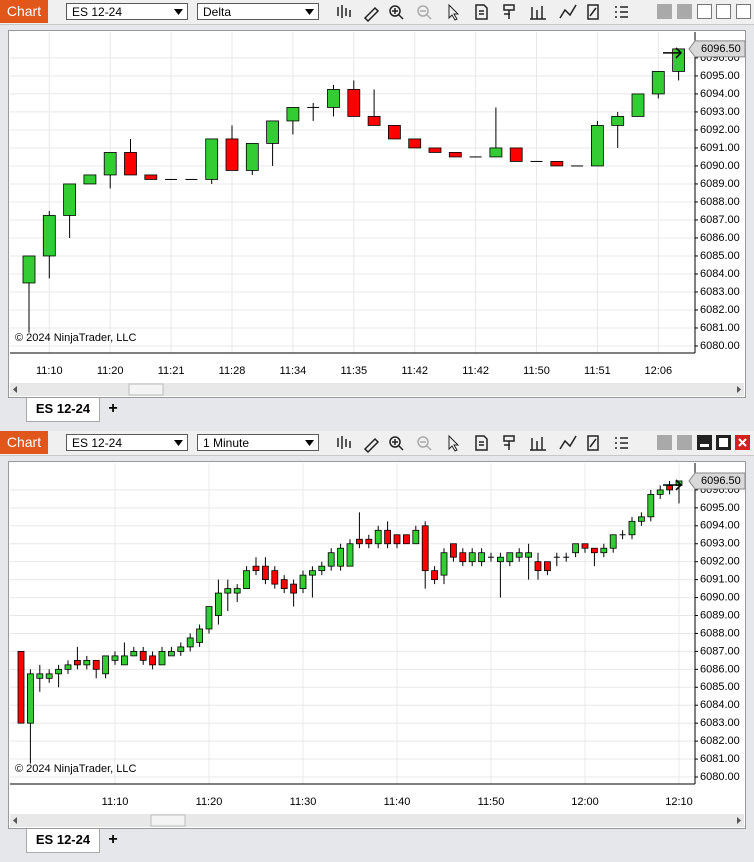 This screenshot has width=754, height=862. Describe the element at coordinates (673, 53) in the screenshot. I see `price-arrow` at that location.